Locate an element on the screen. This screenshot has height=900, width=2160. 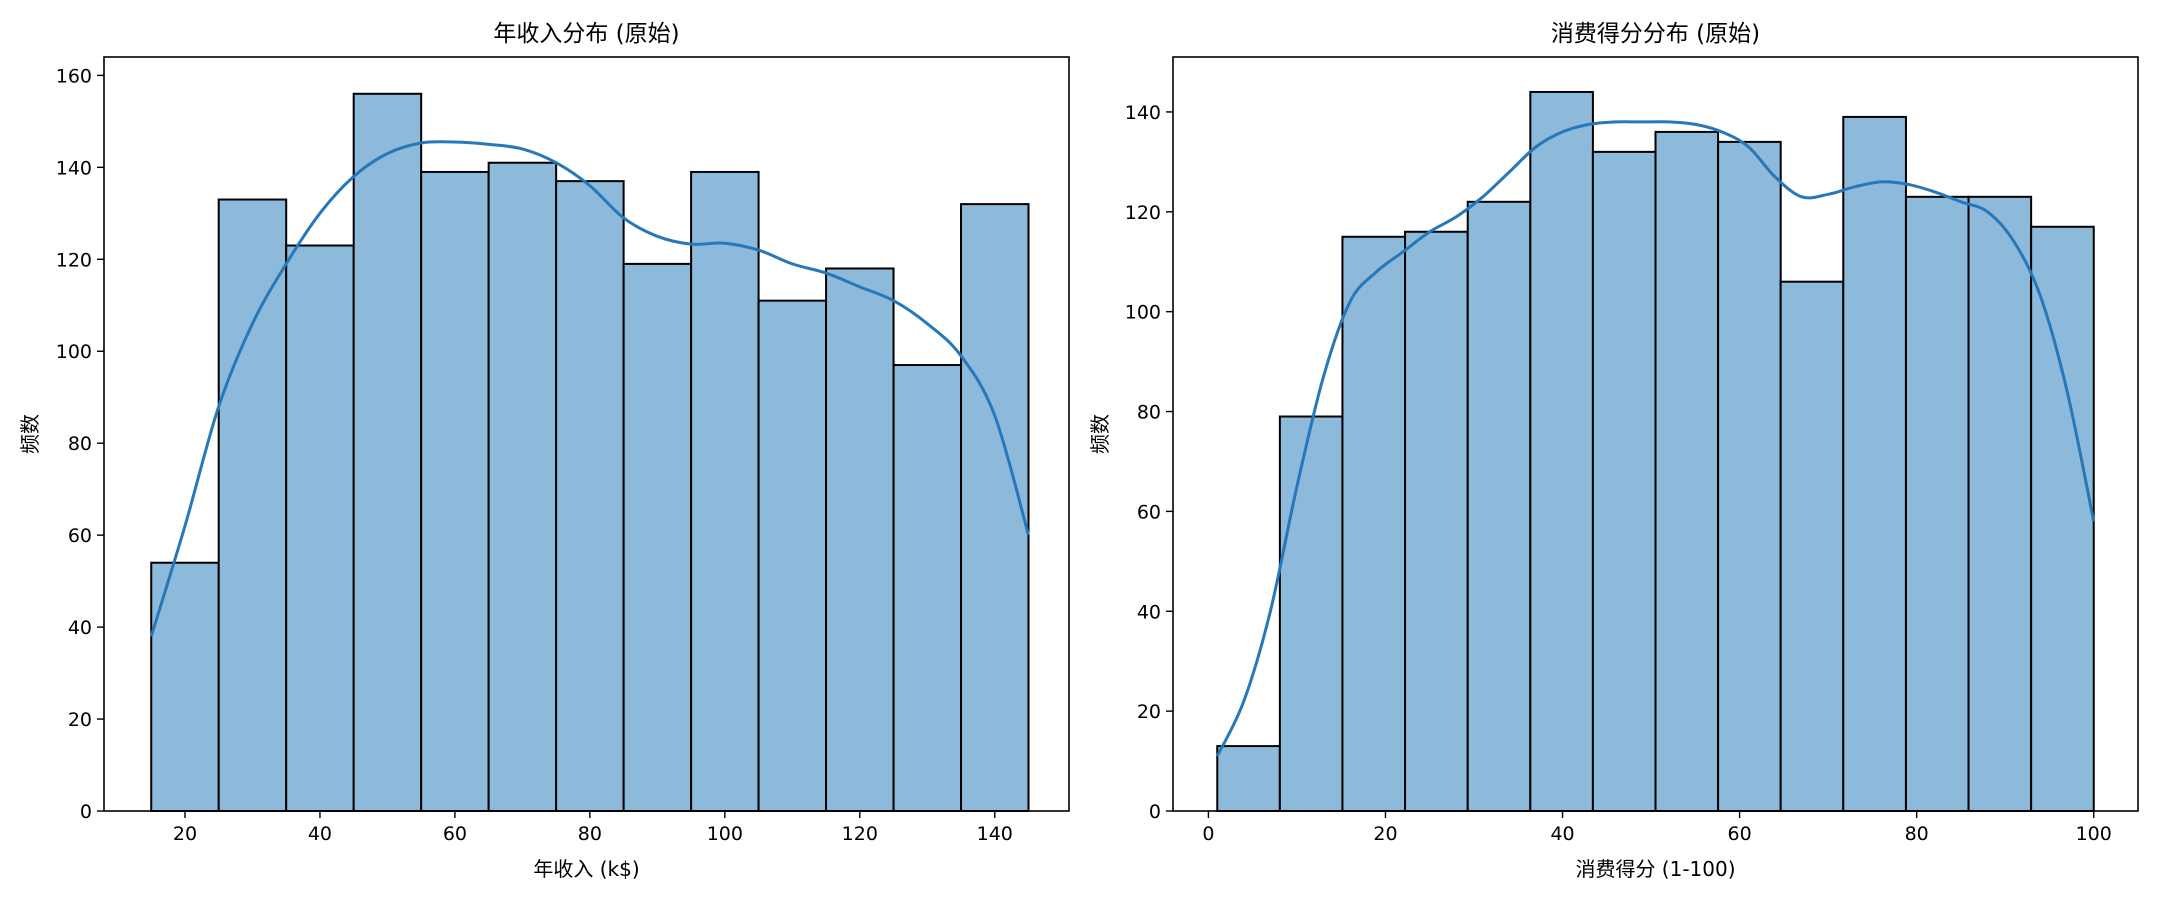
x-tick-label: 140 is located at coordinates (995, 834).